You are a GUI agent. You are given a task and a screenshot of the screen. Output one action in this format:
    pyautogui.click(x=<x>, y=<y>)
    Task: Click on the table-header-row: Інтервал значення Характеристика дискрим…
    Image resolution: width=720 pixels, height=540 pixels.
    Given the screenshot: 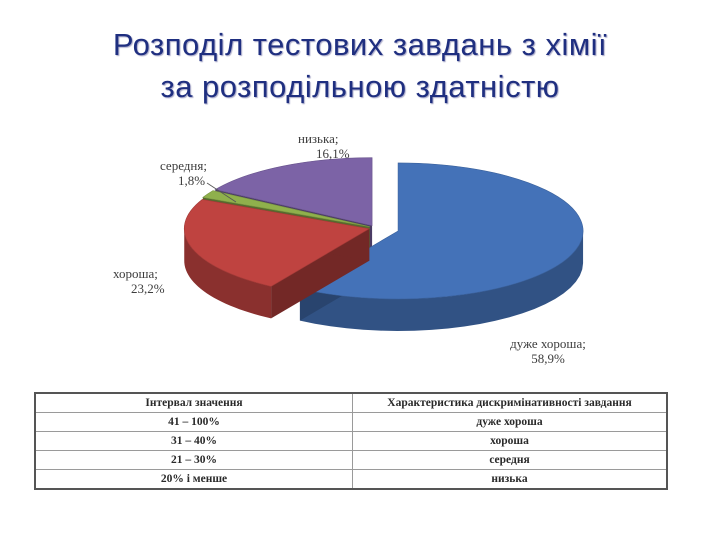 What is the action you would take?
    pyautogui.click(x=351, y=402)
    